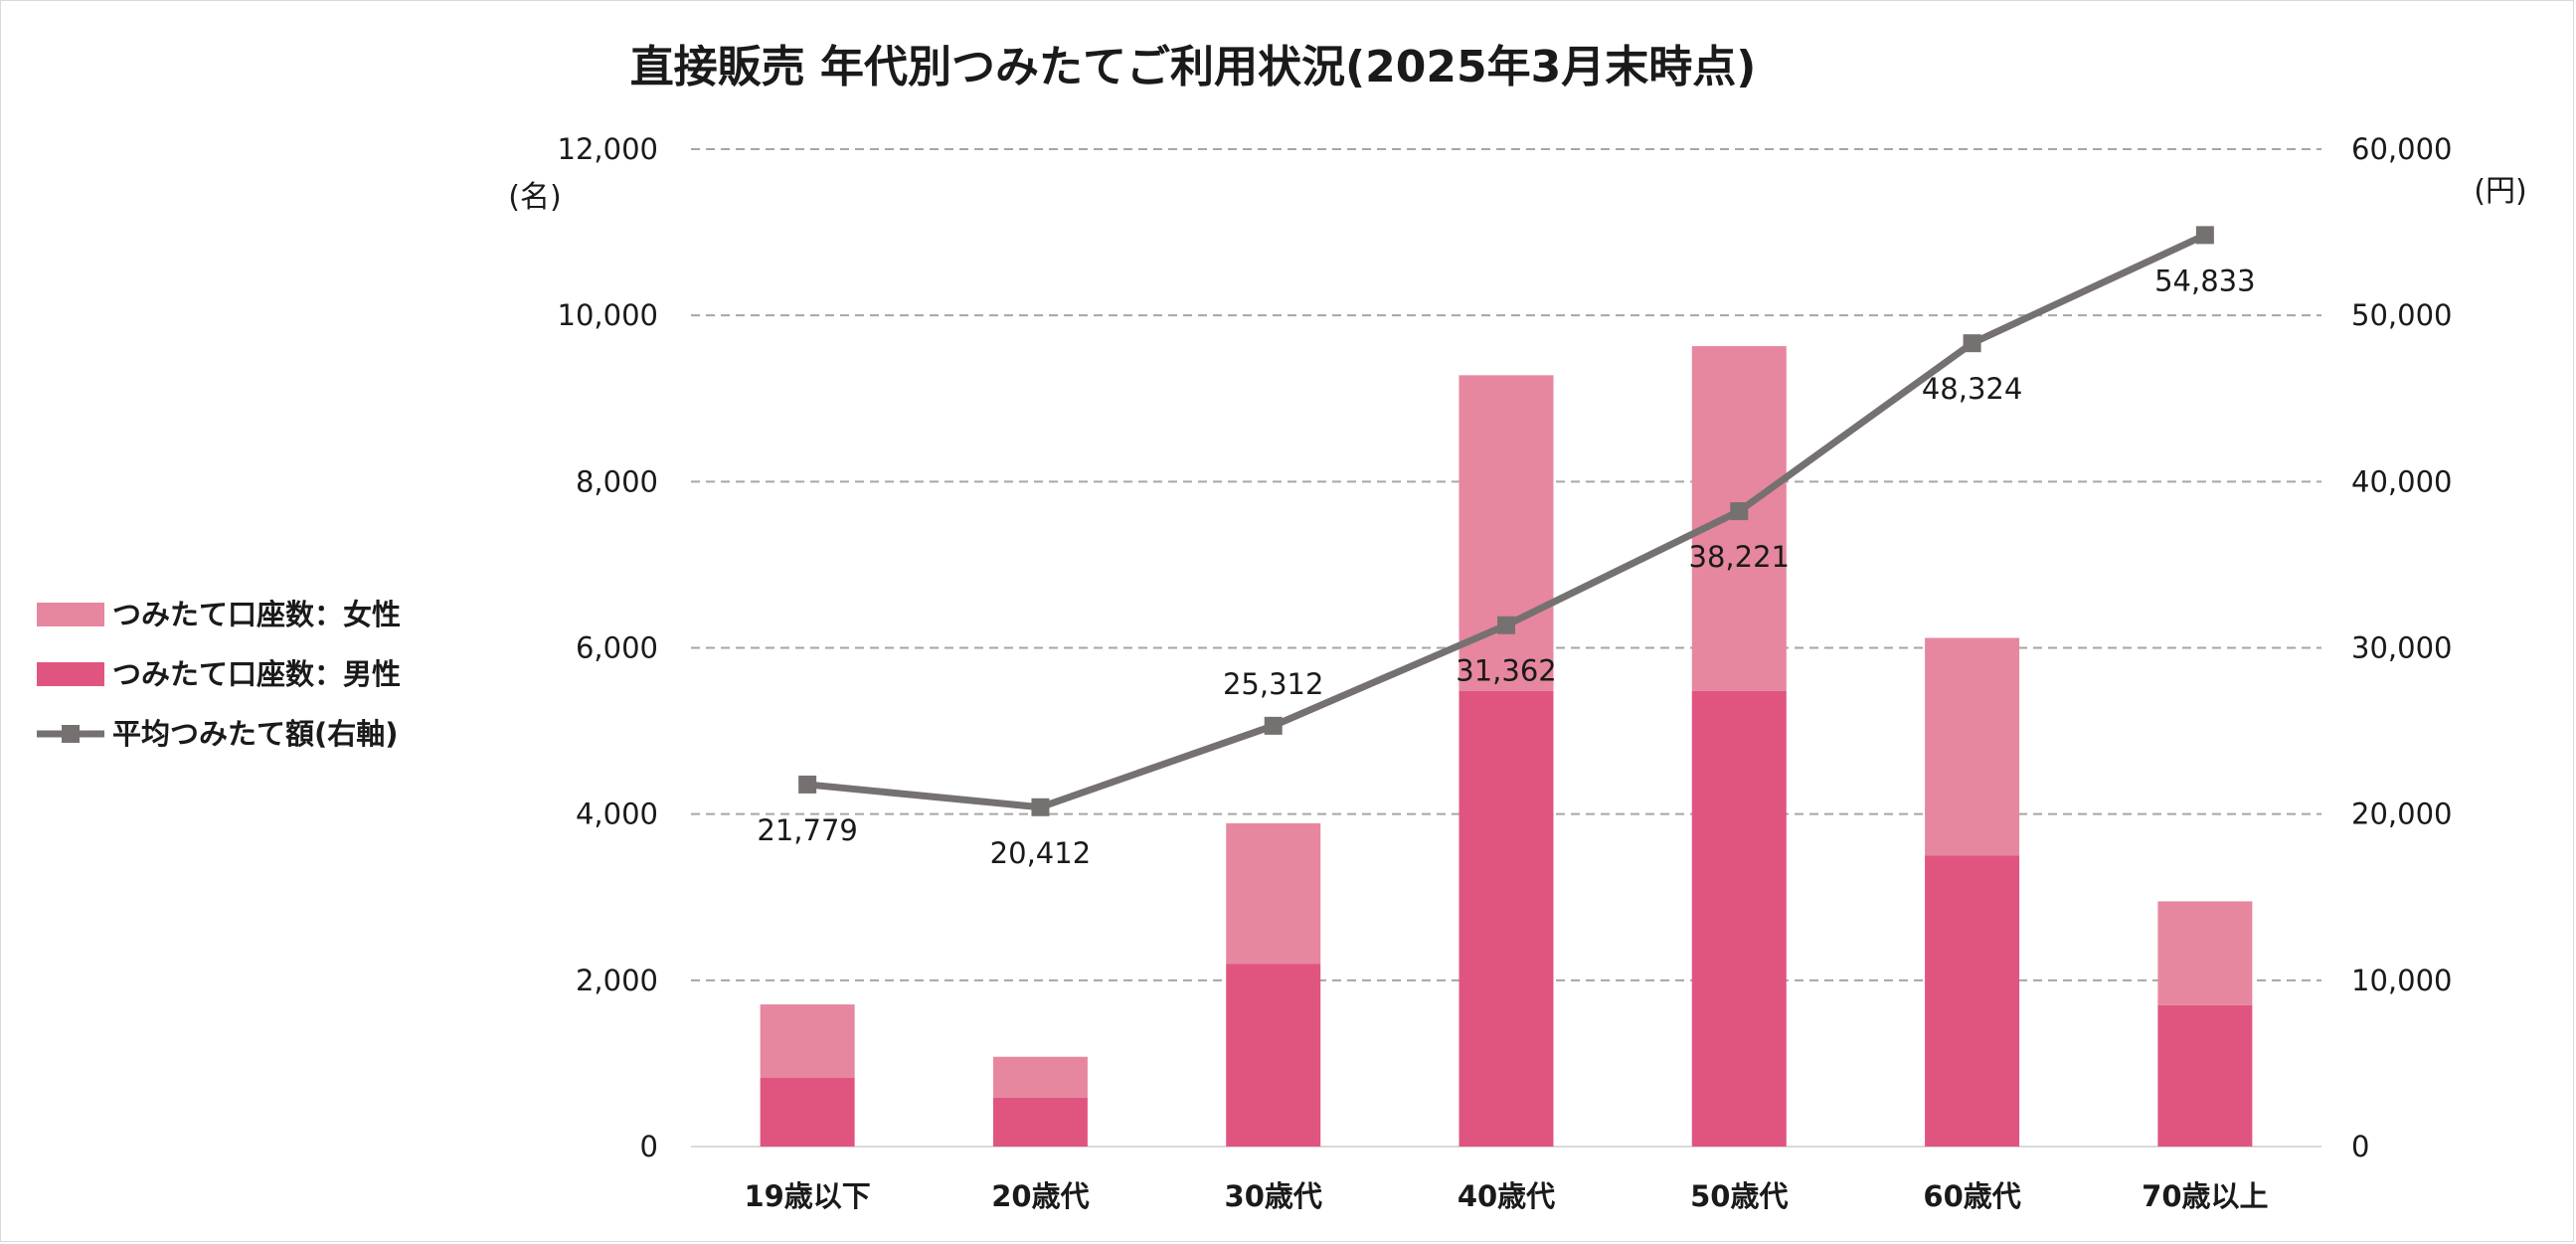 This screenshot has height=1244, width=2576. What do you see at coordinates (617, 980) in the screenshot?
I see `left-axis-tick-label: 2,000` at bounding box center [617, 980].